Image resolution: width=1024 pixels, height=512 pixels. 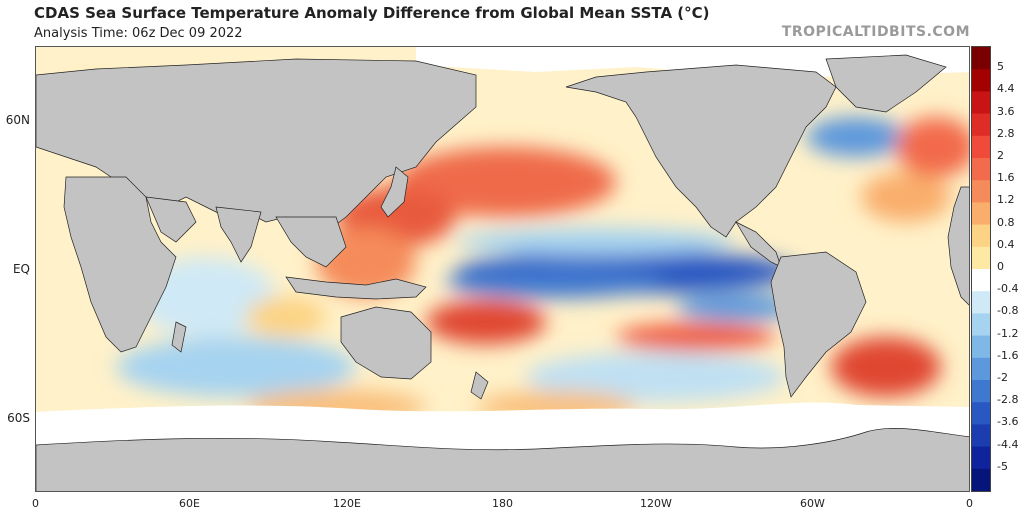 I want to click on colorbar-tick-label: 5, so click(x=1000, y=67).